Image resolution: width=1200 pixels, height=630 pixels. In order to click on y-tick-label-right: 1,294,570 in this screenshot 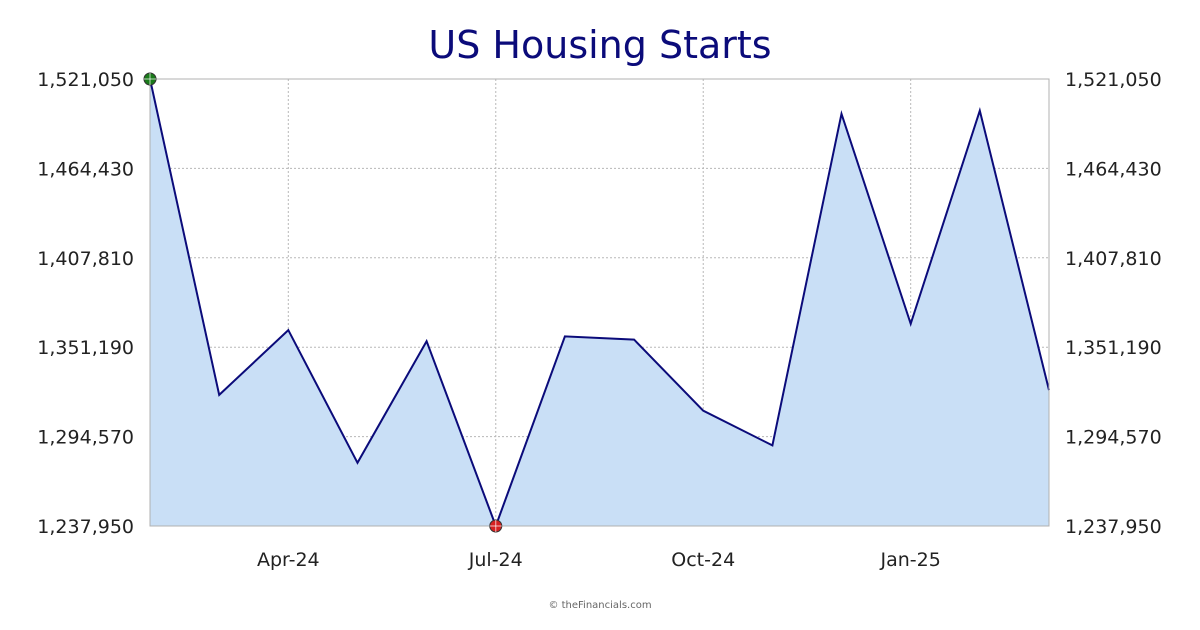, I will do `click(1113, 438)`.